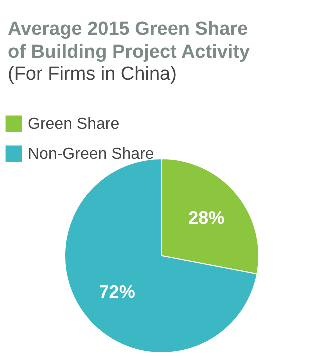  Describe the element at coordinates (91, 154) in the screenshot. I see `legend-label: Non-Green Share` at that location.